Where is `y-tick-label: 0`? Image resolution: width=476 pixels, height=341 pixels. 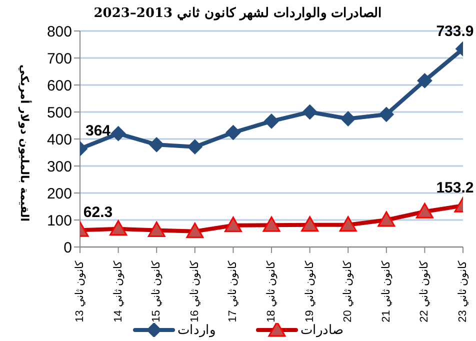 y-tick-label: 0 is located at coordinates (68, 247).